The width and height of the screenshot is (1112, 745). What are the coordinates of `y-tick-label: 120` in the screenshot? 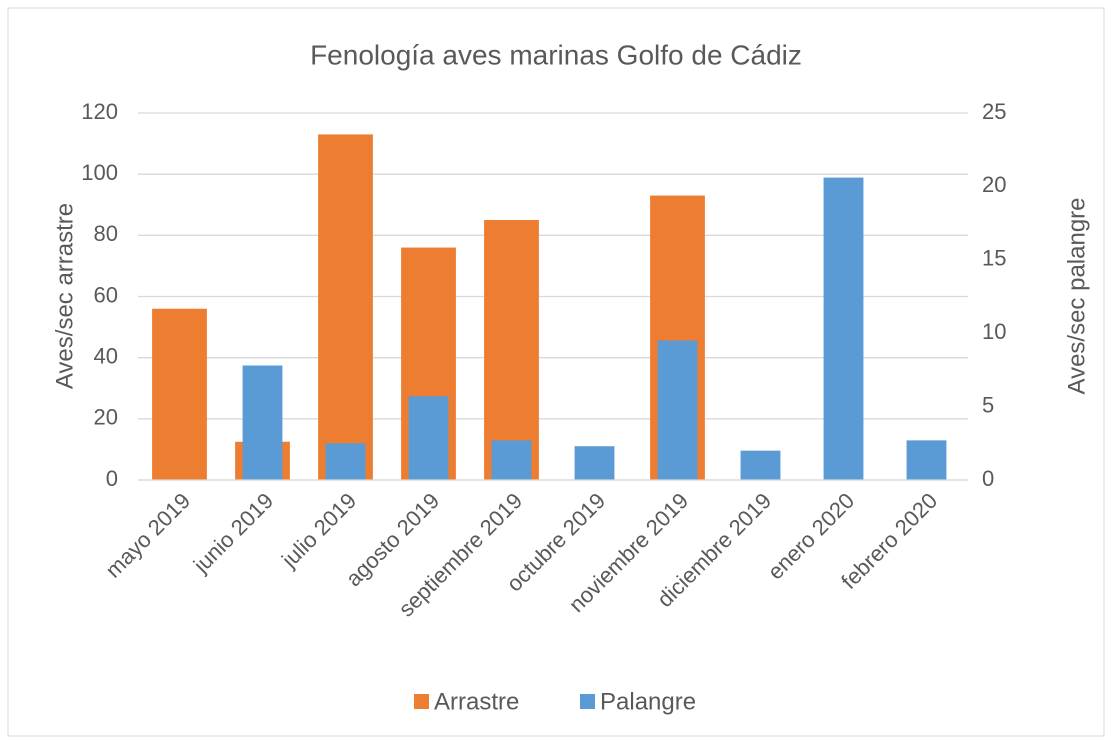 It's located at (99, 111).